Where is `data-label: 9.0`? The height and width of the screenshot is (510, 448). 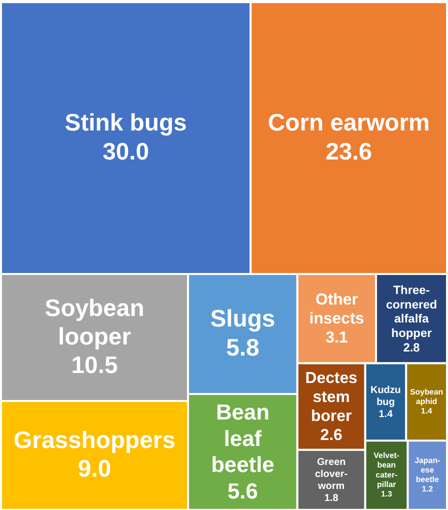
data-label: 9.0 is located at coordinates (95, 469).